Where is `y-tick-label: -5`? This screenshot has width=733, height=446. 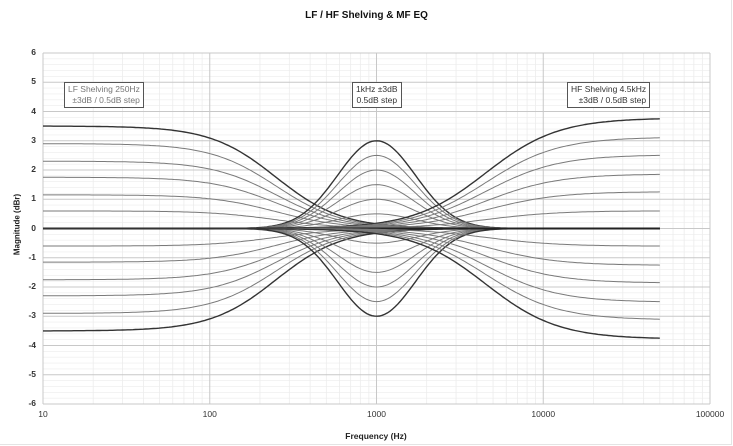
y-tick-label: -5 is located at coordinates (32, 373).